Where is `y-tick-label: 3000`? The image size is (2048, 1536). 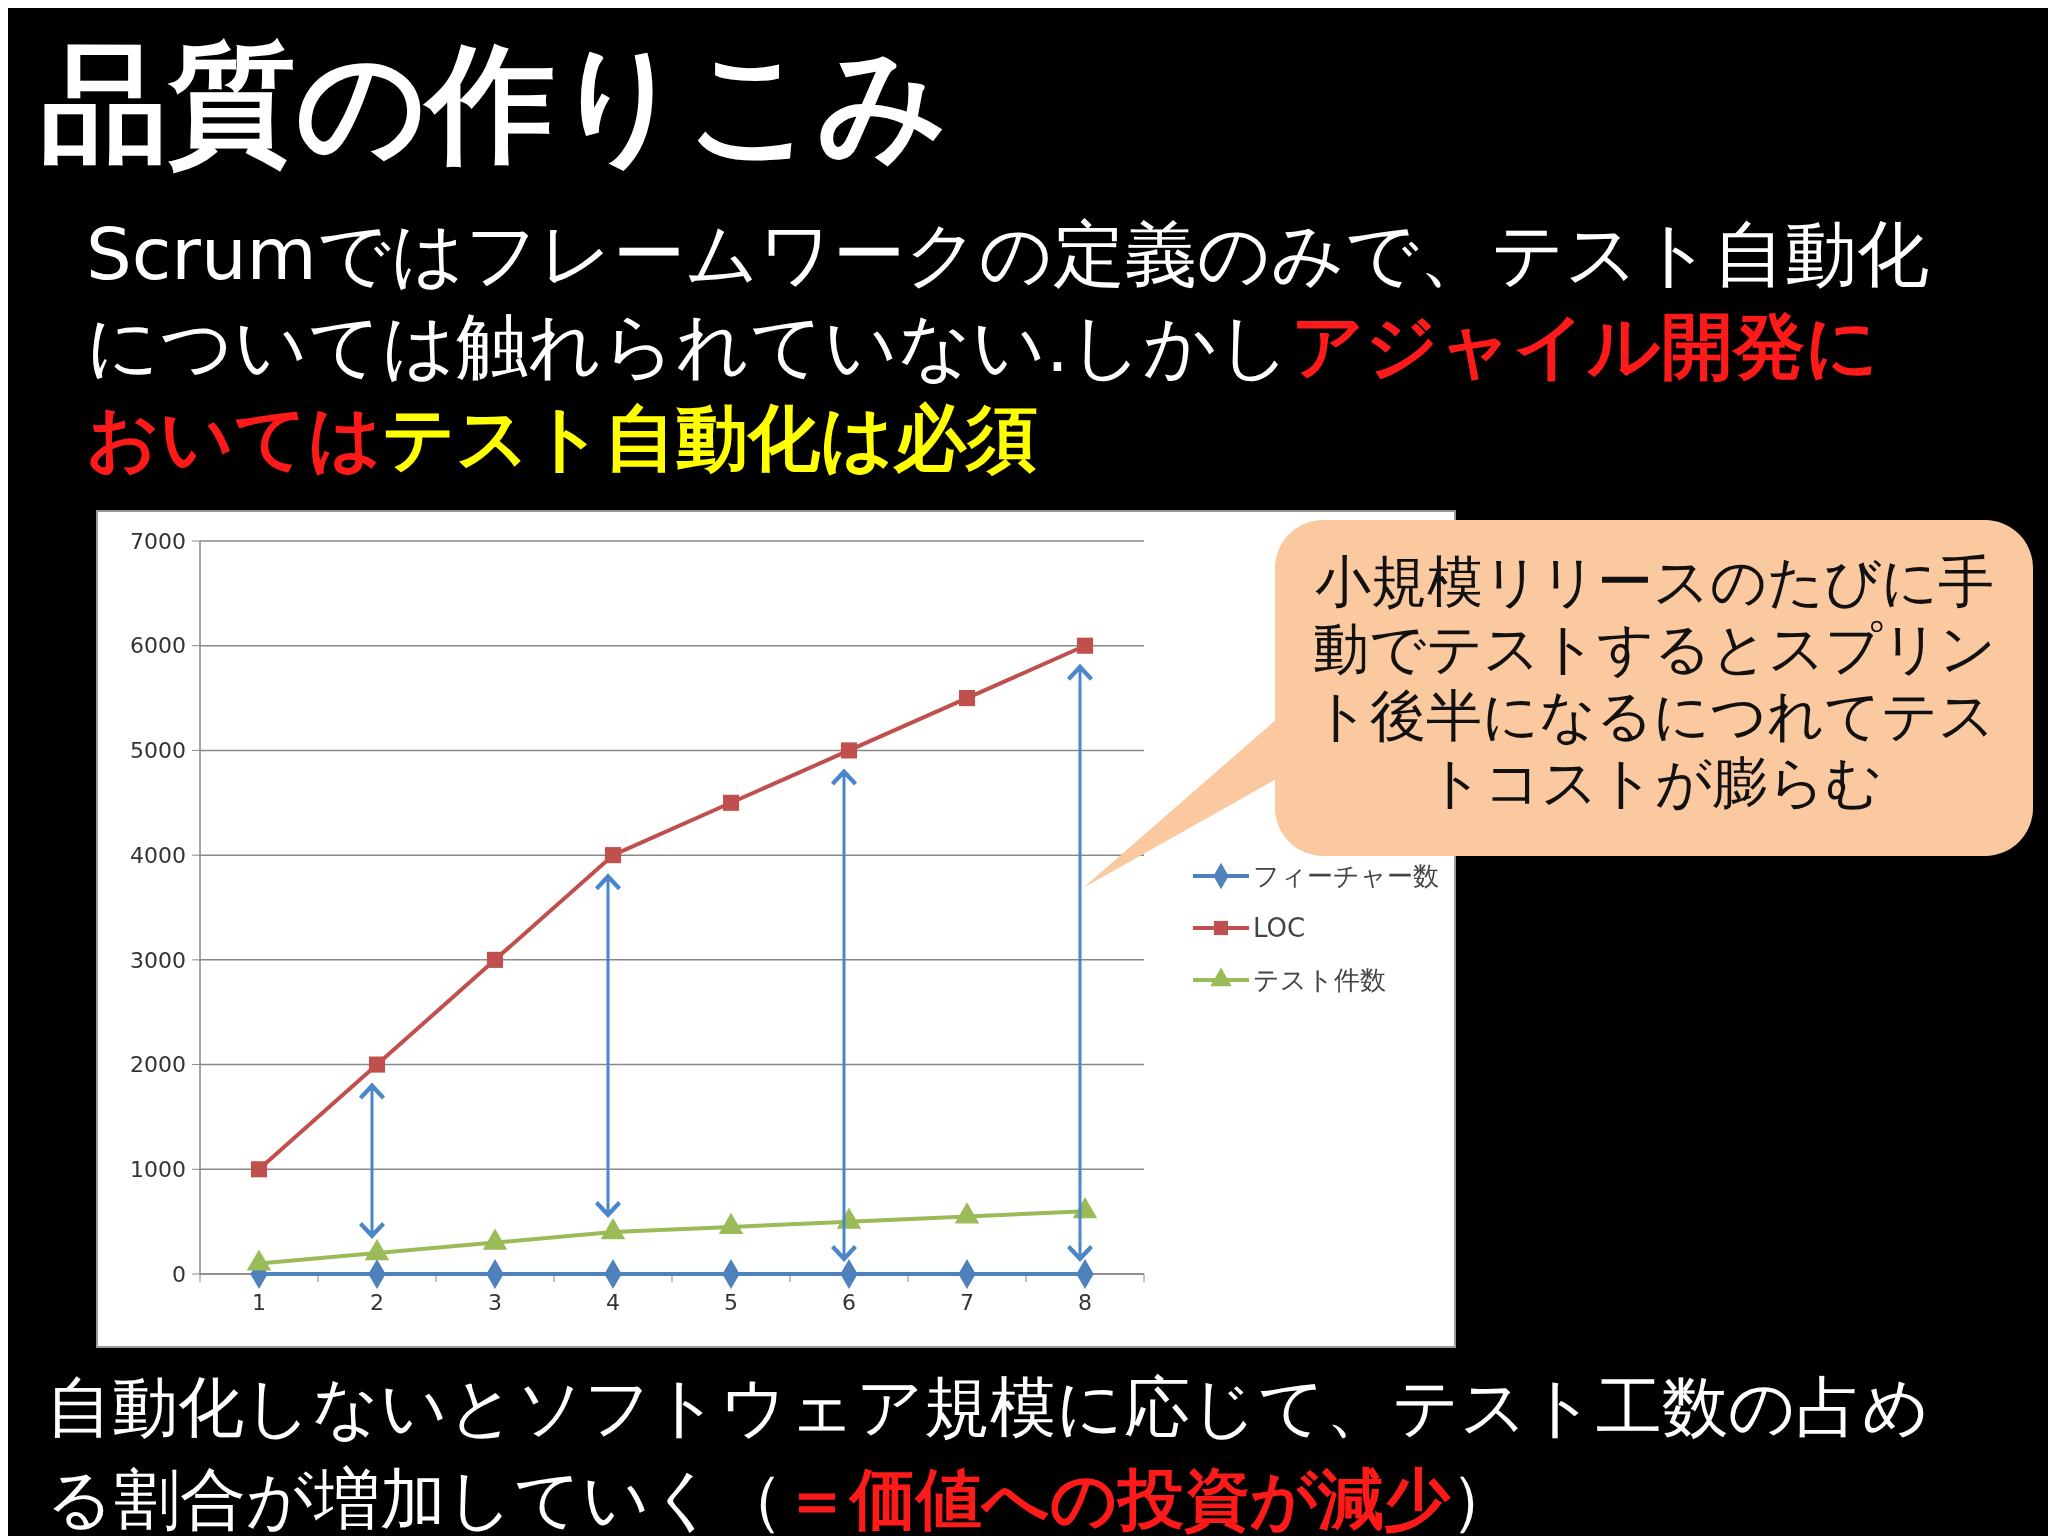
y-tick-label: 3000 is located at coordinates (158, 960).